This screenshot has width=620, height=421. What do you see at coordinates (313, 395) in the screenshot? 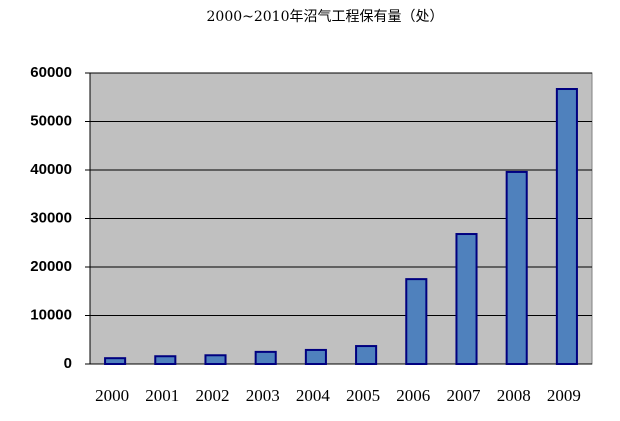
I see `x-tick-label: 2004` at bounding box center [313, 395].